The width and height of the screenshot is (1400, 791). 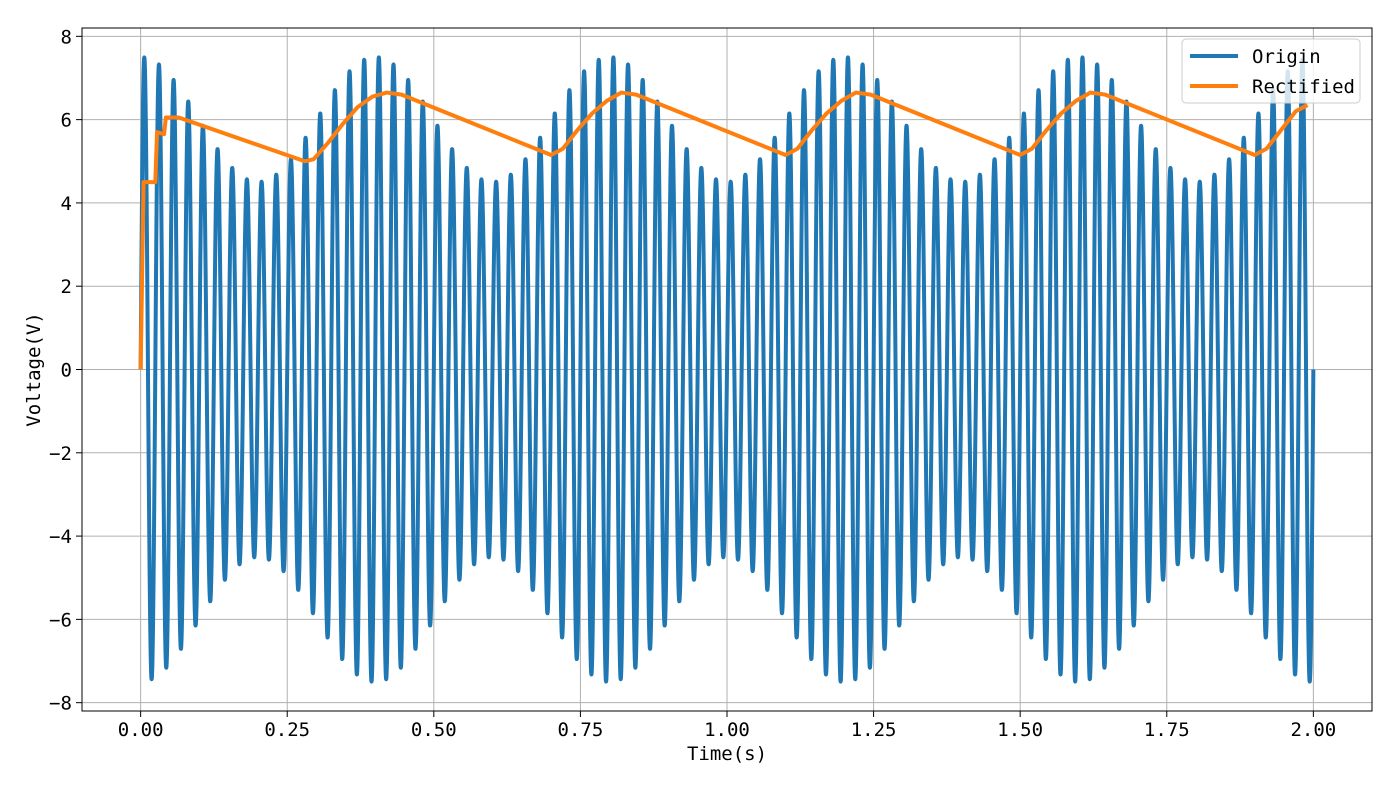 I want to click on x-tick-label: 1.75, so click(x=1167, y=730).